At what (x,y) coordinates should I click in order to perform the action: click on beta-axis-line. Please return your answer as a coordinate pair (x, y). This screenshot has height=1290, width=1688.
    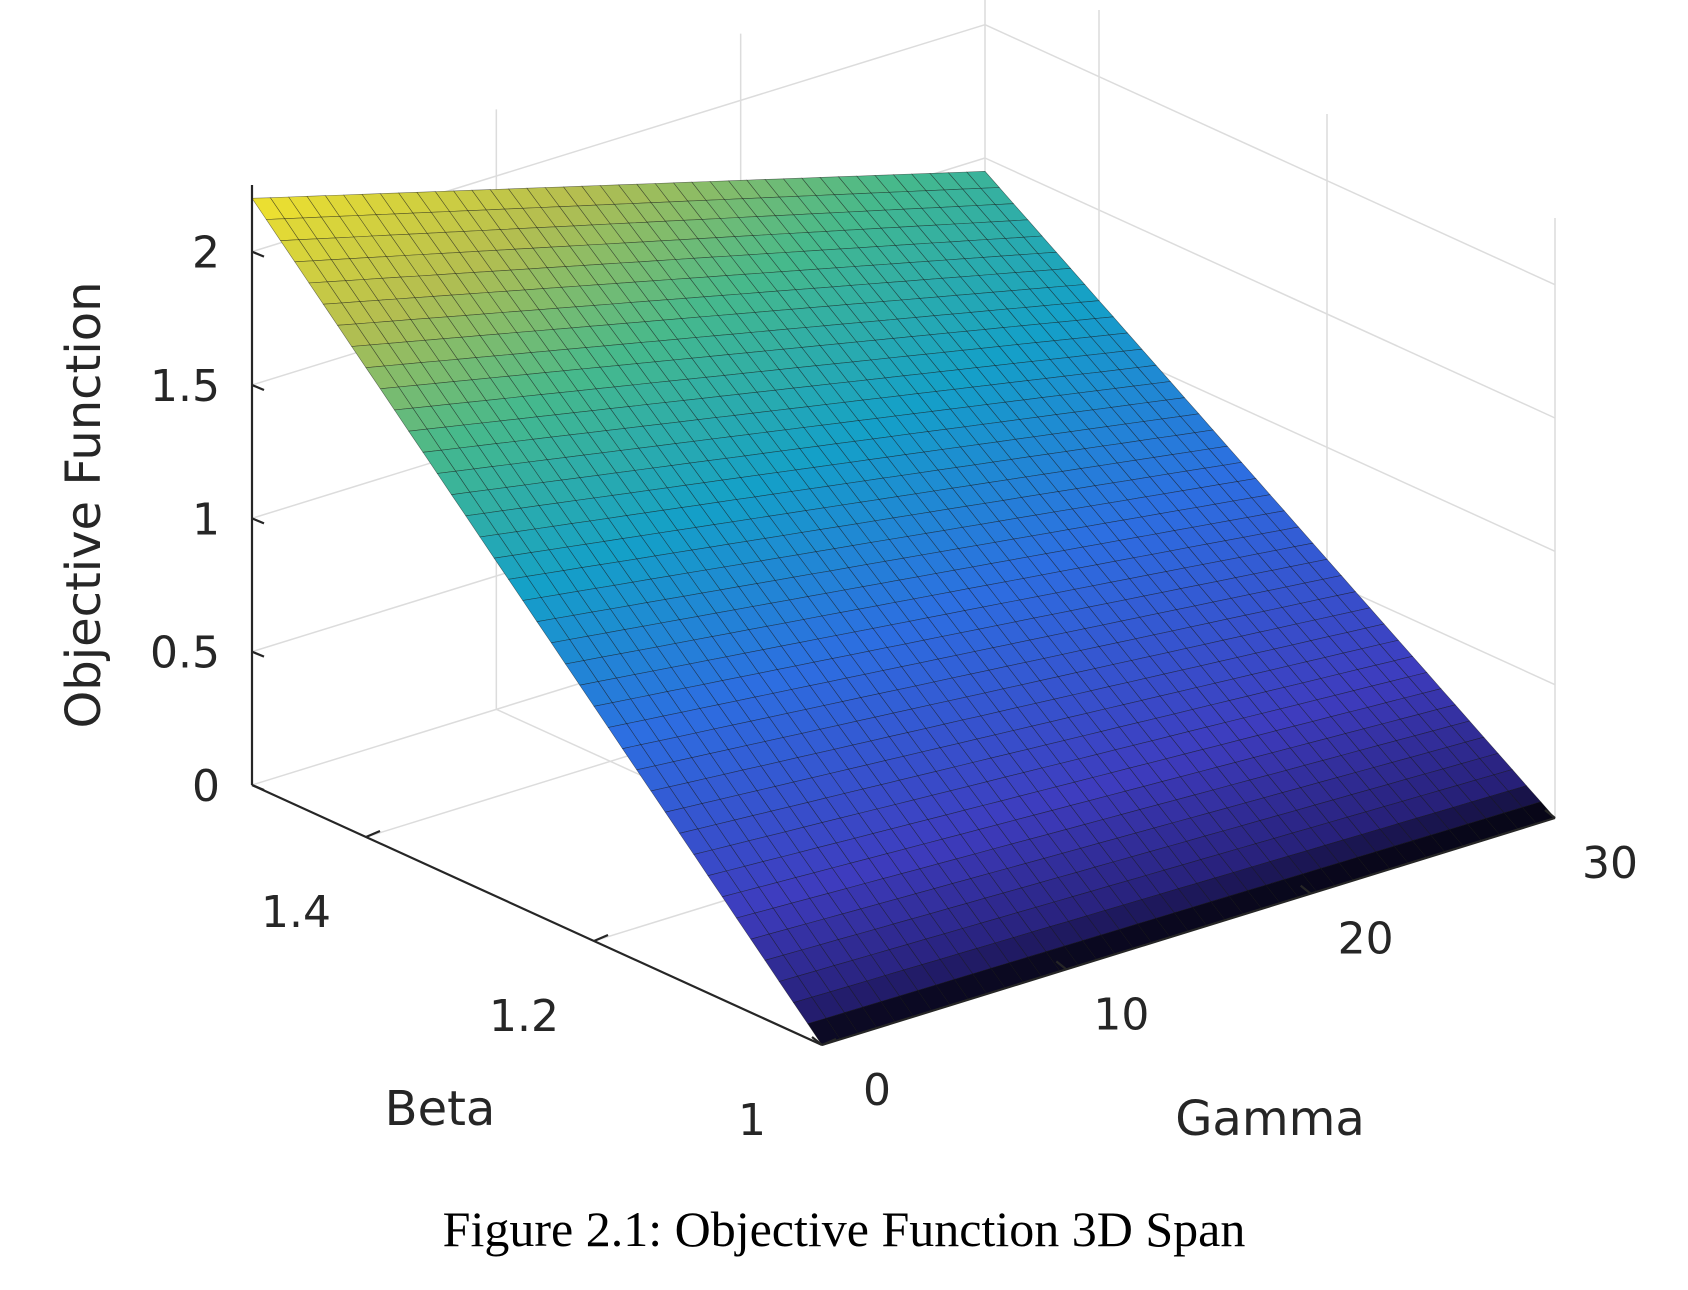
    Looking at the image, I should click on (537, 915).